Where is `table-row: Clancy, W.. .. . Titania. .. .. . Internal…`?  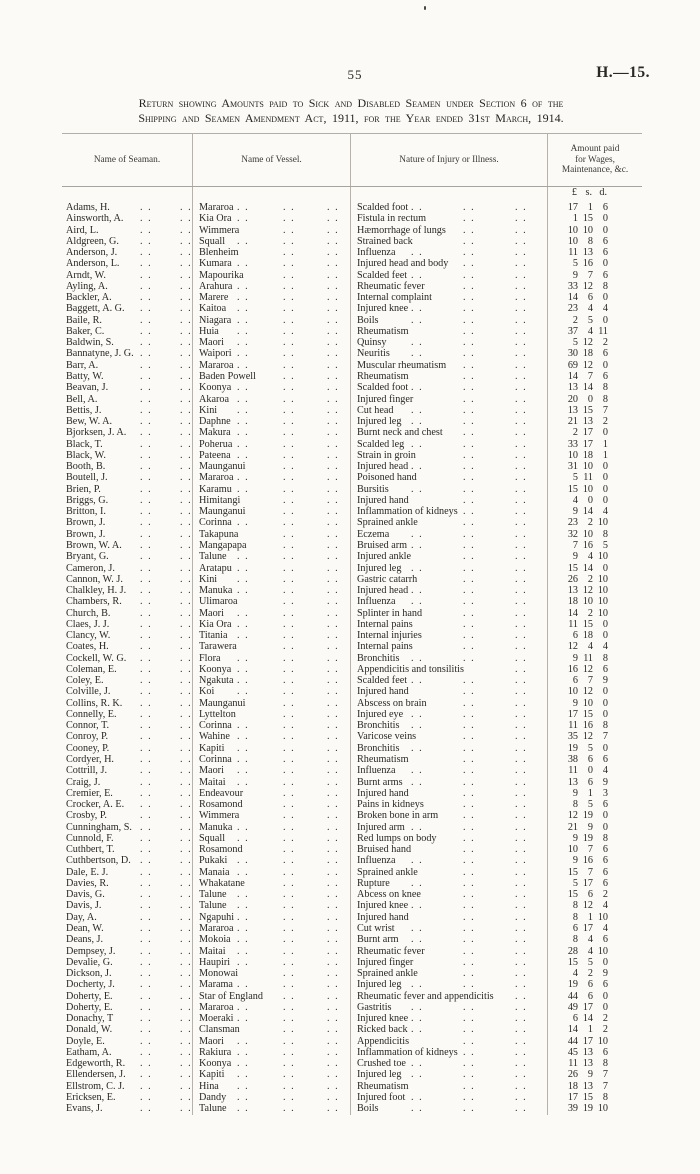 table-row: Clancy, W.. .. . Titania. .. .. . Internal… is located at coordinates (352, 636).